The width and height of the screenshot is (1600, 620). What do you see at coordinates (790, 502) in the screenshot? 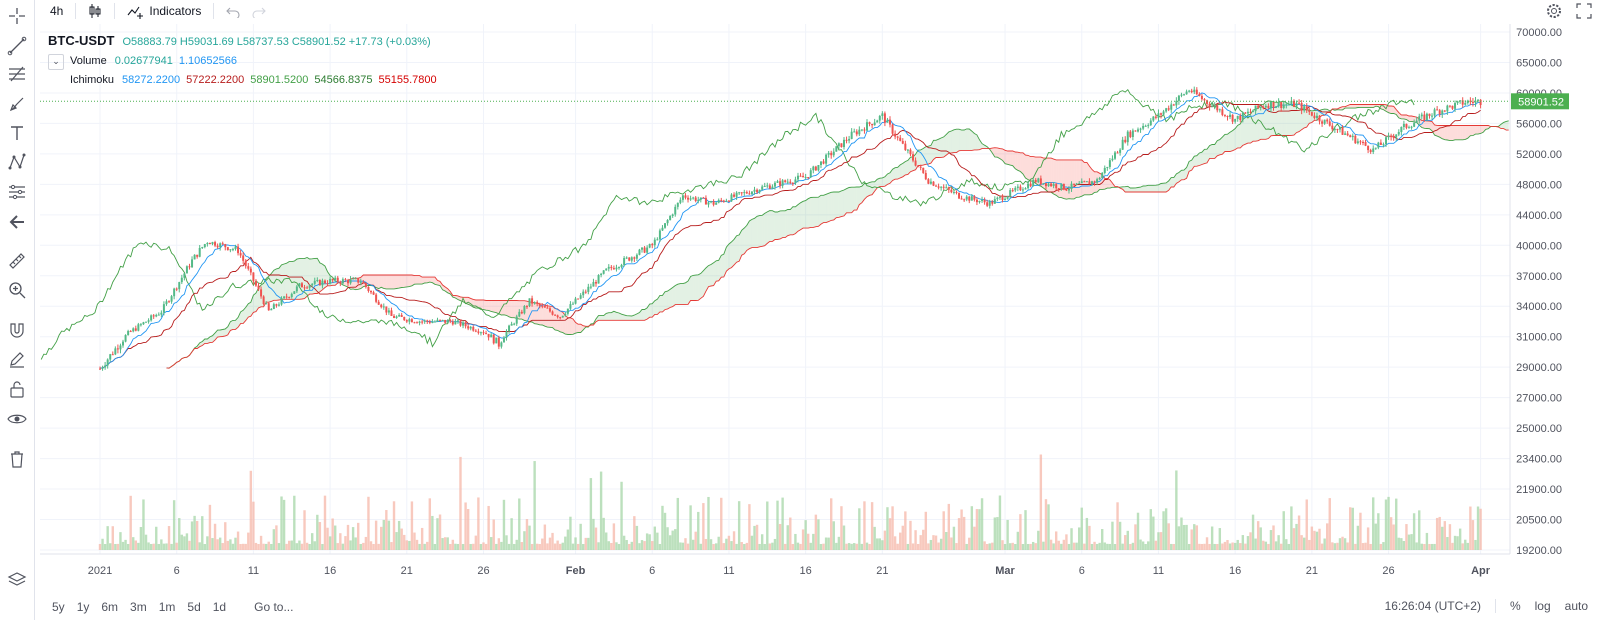
I see `volume-bars` at bounding box center [790, 502].